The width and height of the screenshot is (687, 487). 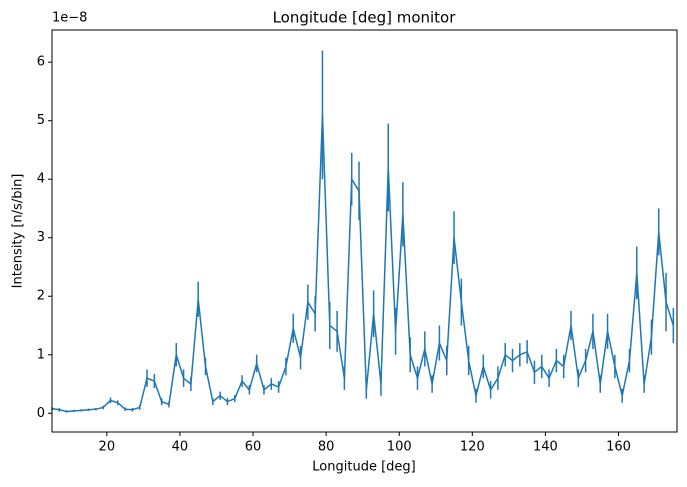 I want to click on y-tick-label: 4, so click(x=41, y=179).